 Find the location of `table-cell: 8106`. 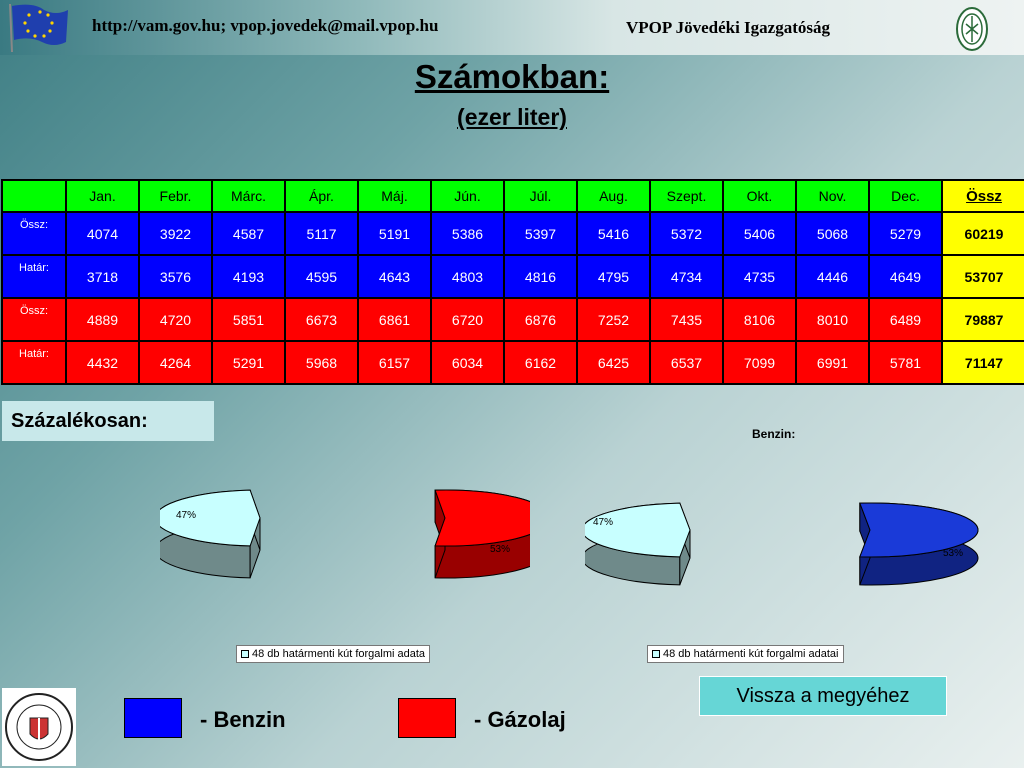

table-cell: 8106 is located at coordinates (759, 319).